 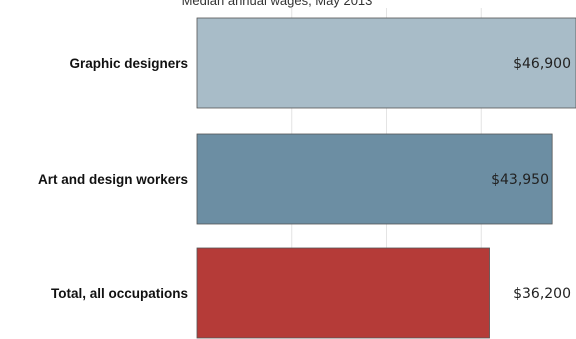 What do you see at coordinates (277, 4) in the screenshot?
I see `chart-title: Median annual wages, May 2013` at bounding box center [277, 4].